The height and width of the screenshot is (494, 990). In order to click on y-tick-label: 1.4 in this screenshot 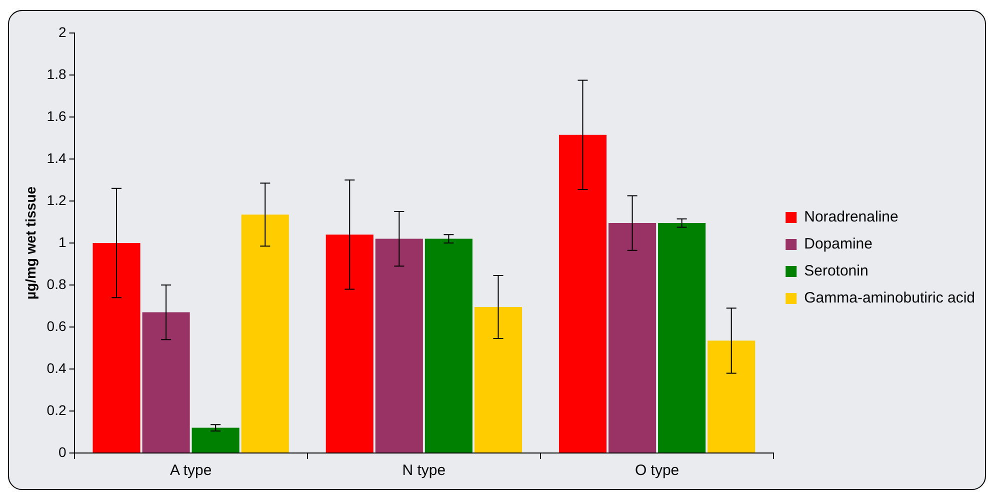, I will do `click(56, 158)`.